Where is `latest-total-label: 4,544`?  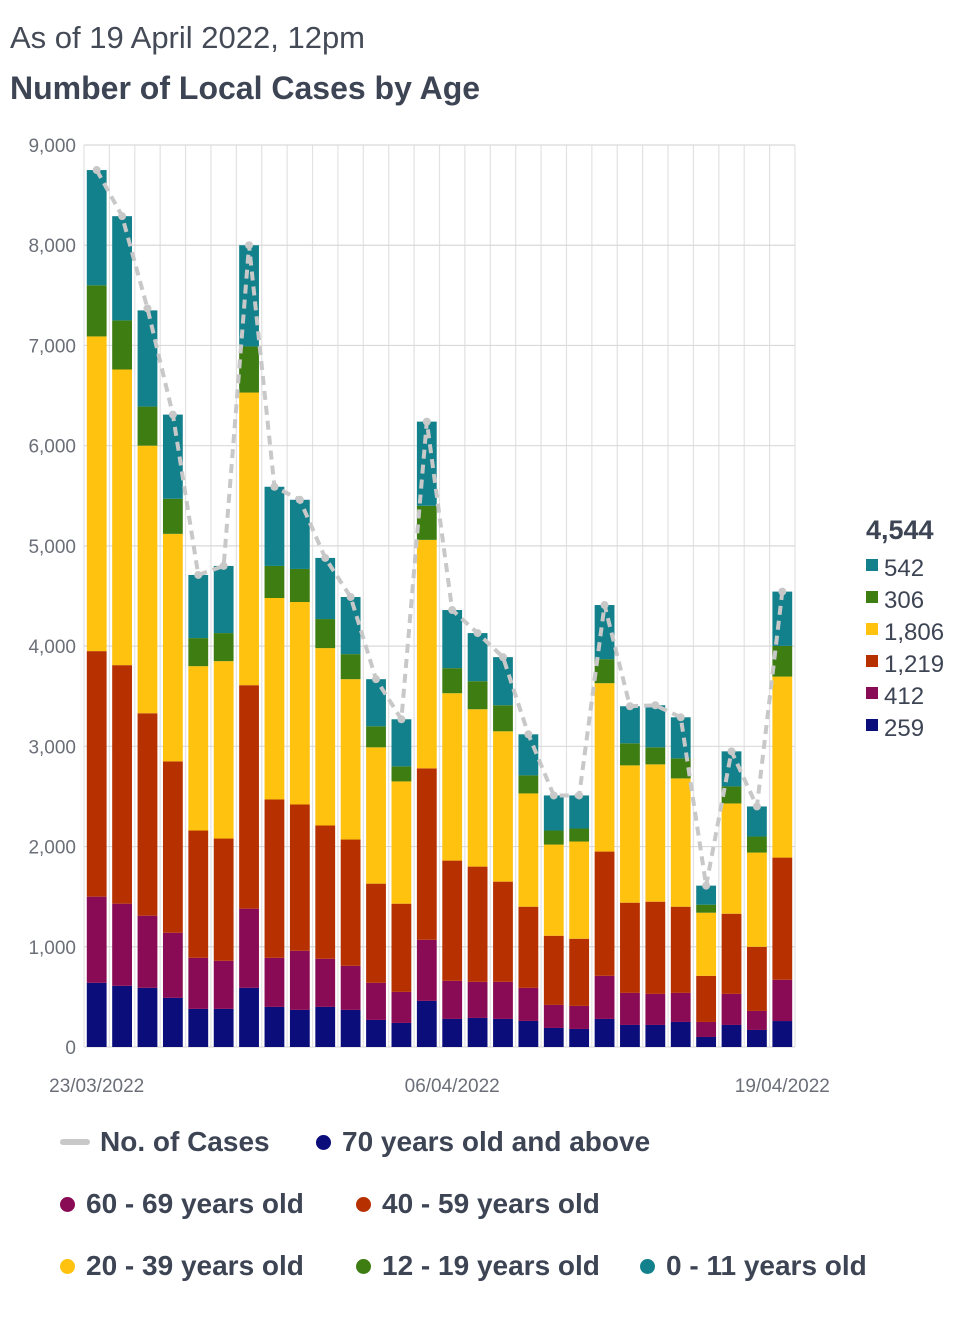
latest-total-label: 4,544 is located at coordinates (900, 530).